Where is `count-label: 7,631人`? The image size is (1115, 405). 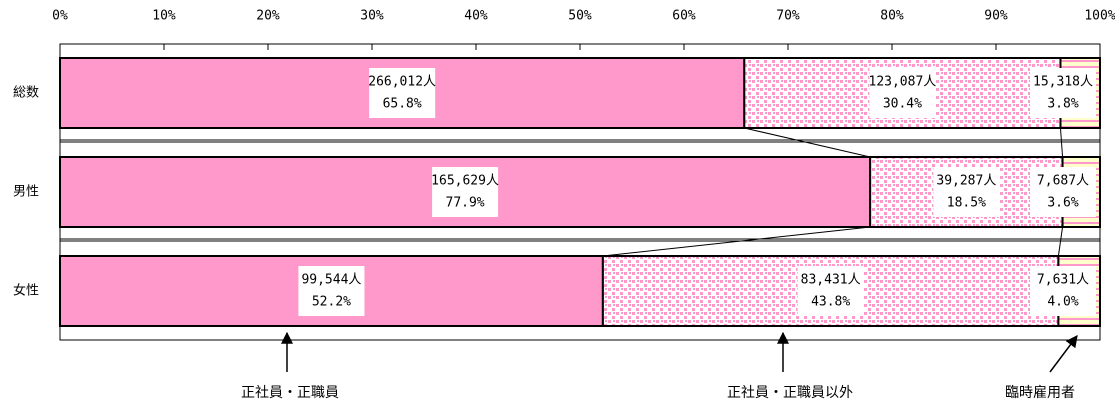 count-label: 7,631人 is located at coordinates (1063, 280).